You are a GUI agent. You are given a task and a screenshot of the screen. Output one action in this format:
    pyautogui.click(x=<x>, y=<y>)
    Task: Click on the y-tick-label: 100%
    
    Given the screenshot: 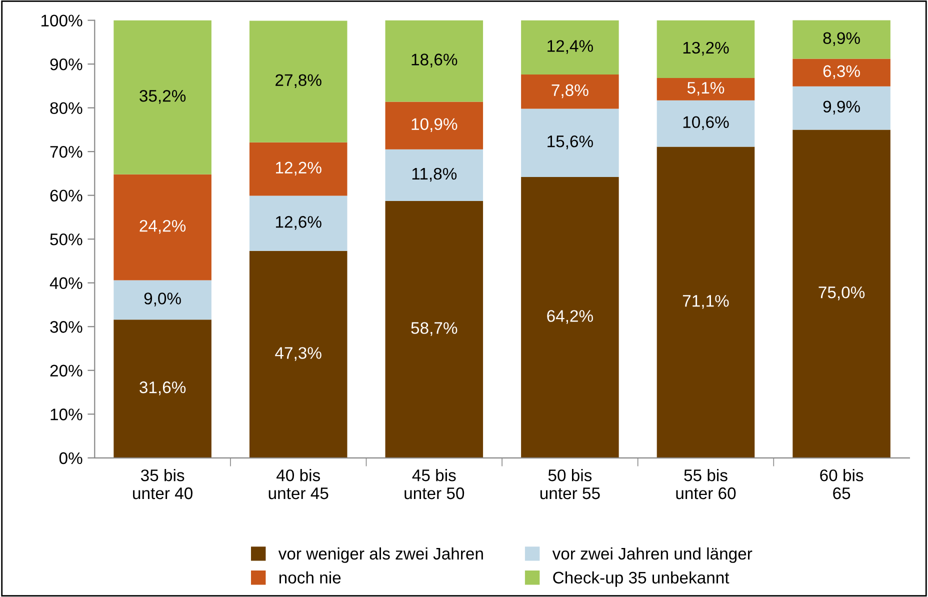 What is the action you would take?
    pyautogui.click(x=61, y=20)
    